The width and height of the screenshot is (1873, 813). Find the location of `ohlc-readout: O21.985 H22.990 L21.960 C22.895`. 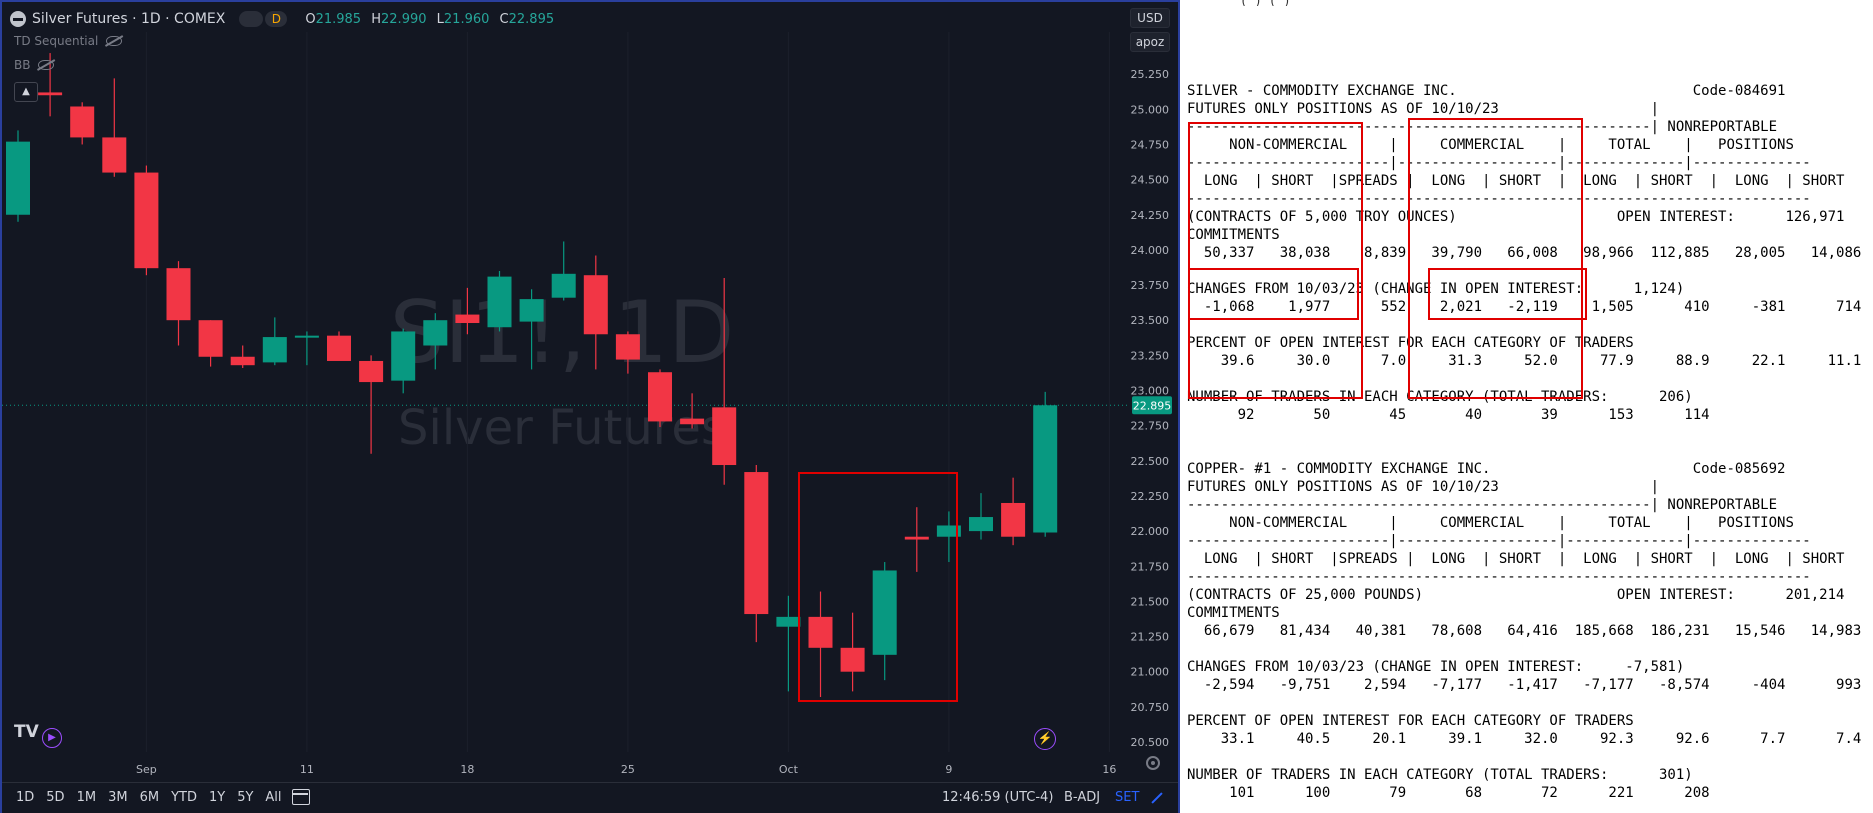

ohlc-readout: O21.985 H22.990 L21.960 C22.895 is located at coordinates (426, 19).